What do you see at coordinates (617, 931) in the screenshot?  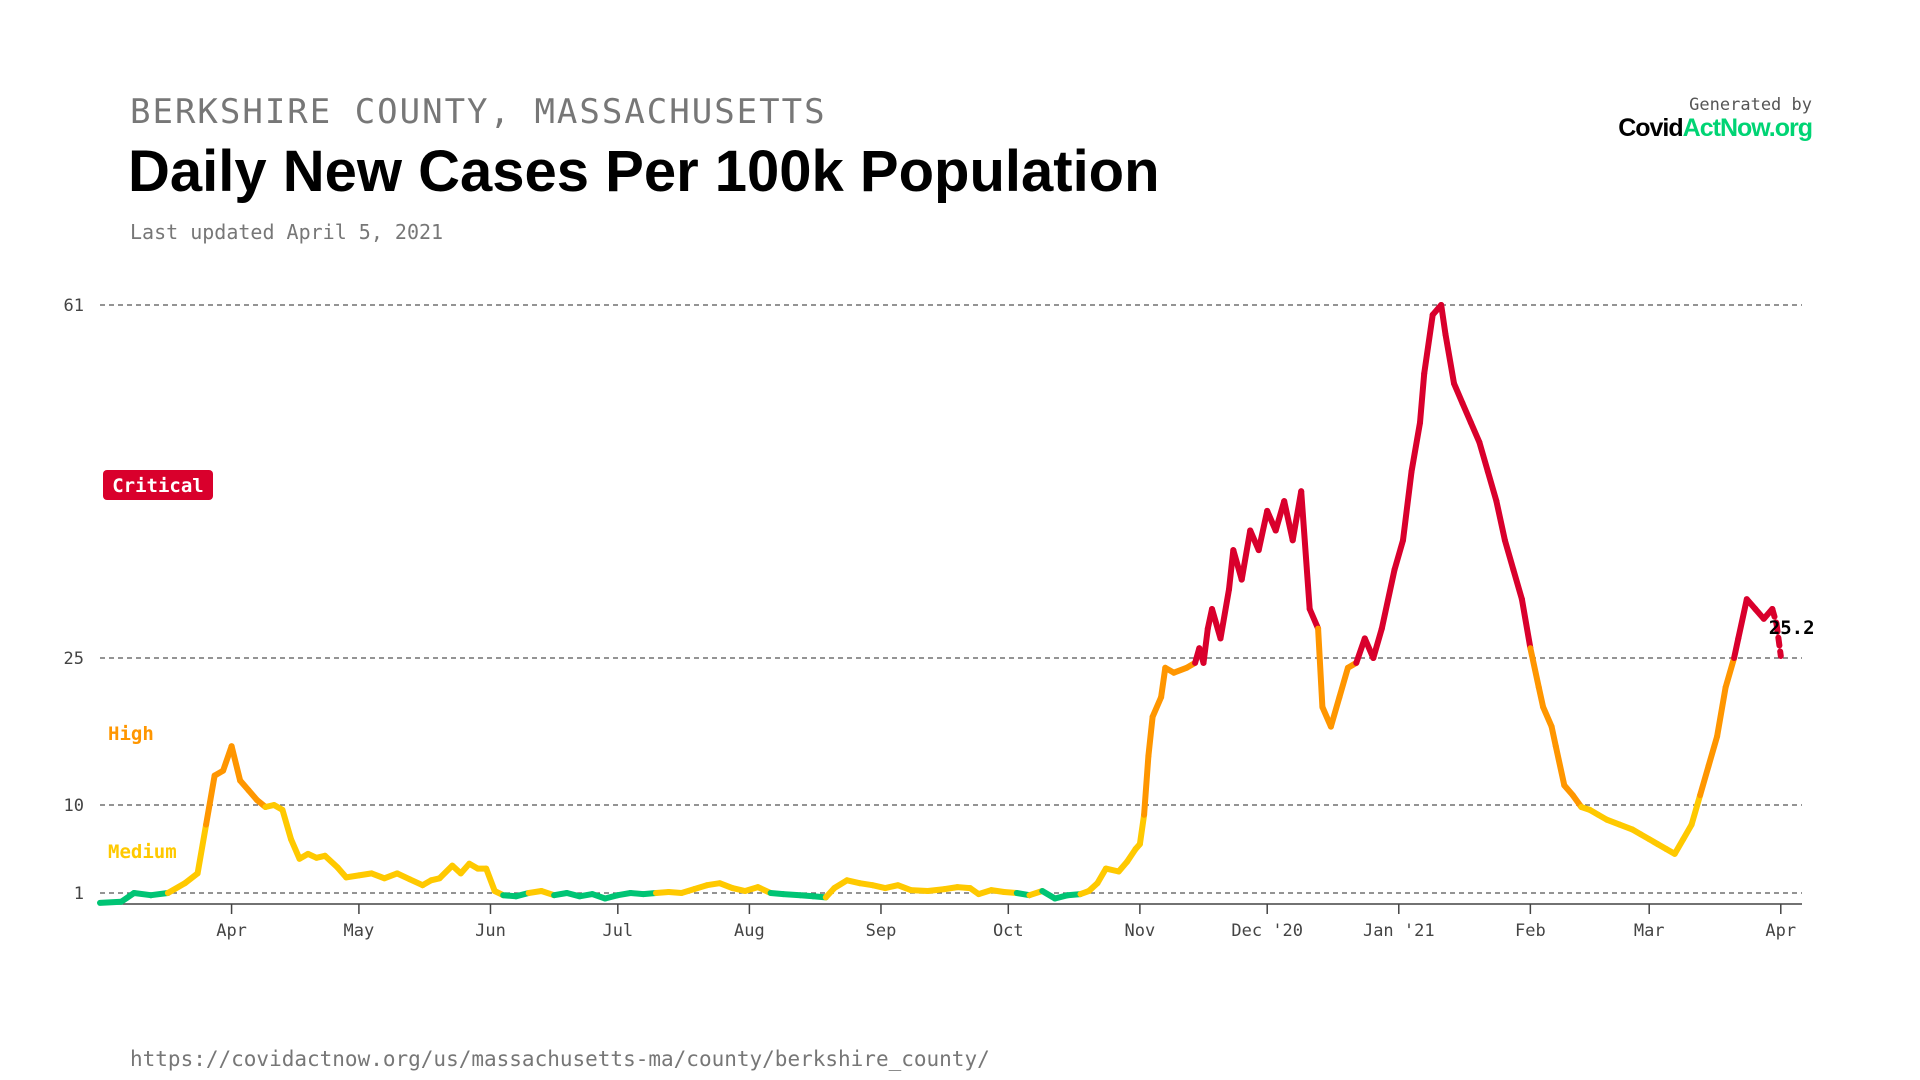 I see `x-tick-label: Jul` at bounding box center [617, 931].